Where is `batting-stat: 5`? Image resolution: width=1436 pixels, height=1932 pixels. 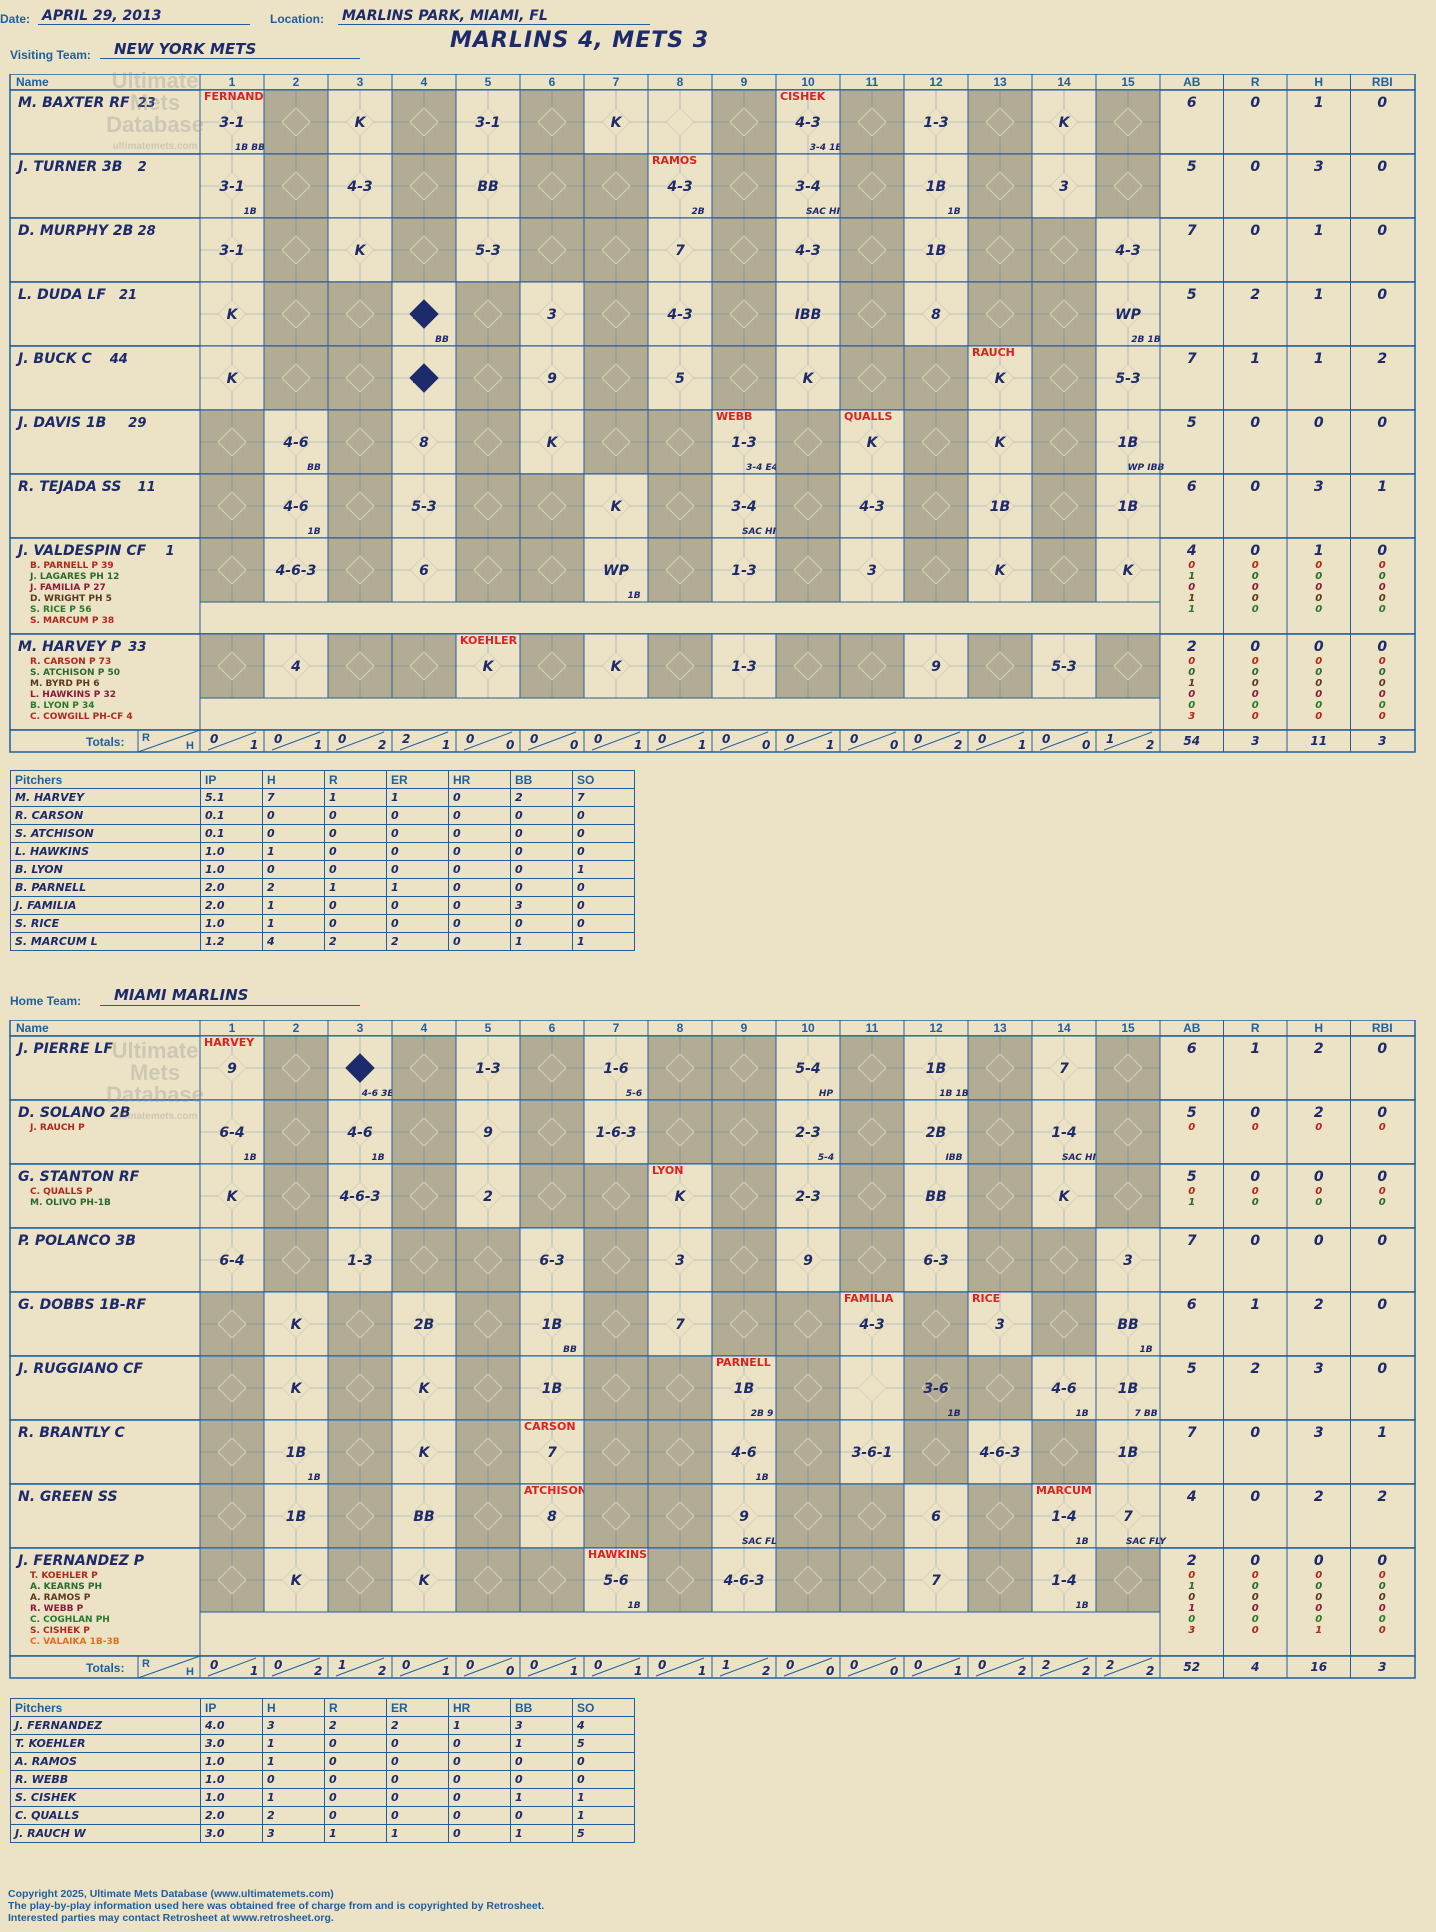 batting-stat: 5 is located at coordinates (1192, 1113).